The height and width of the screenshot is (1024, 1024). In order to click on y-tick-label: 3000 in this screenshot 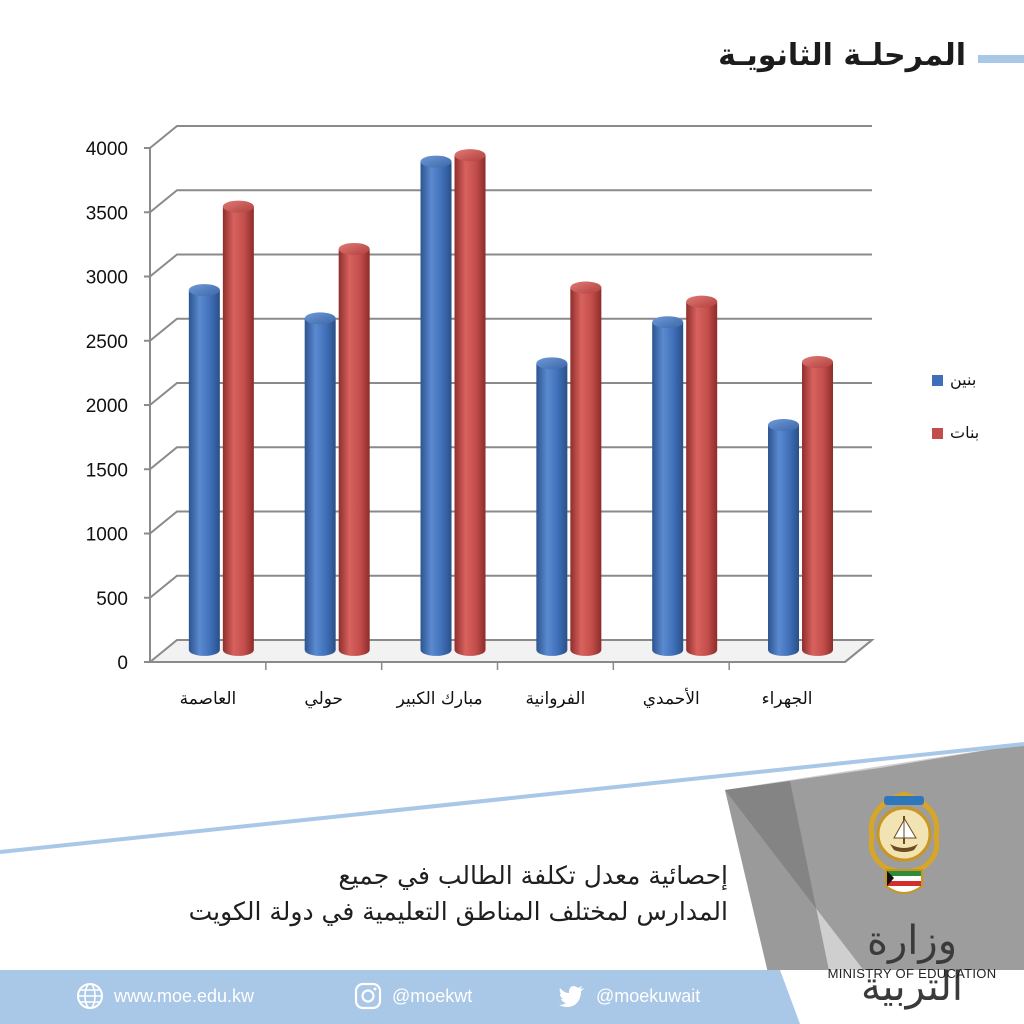, I will do `click(107, 278)`.